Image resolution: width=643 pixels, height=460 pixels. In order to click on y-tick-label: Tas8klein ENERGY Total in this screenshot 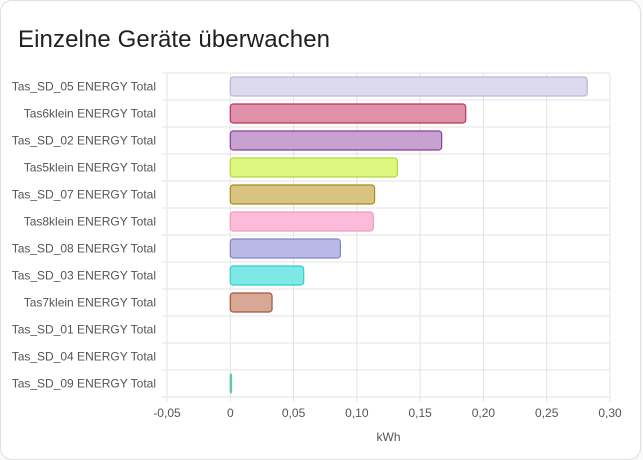, I will do `click(90, 222)`.